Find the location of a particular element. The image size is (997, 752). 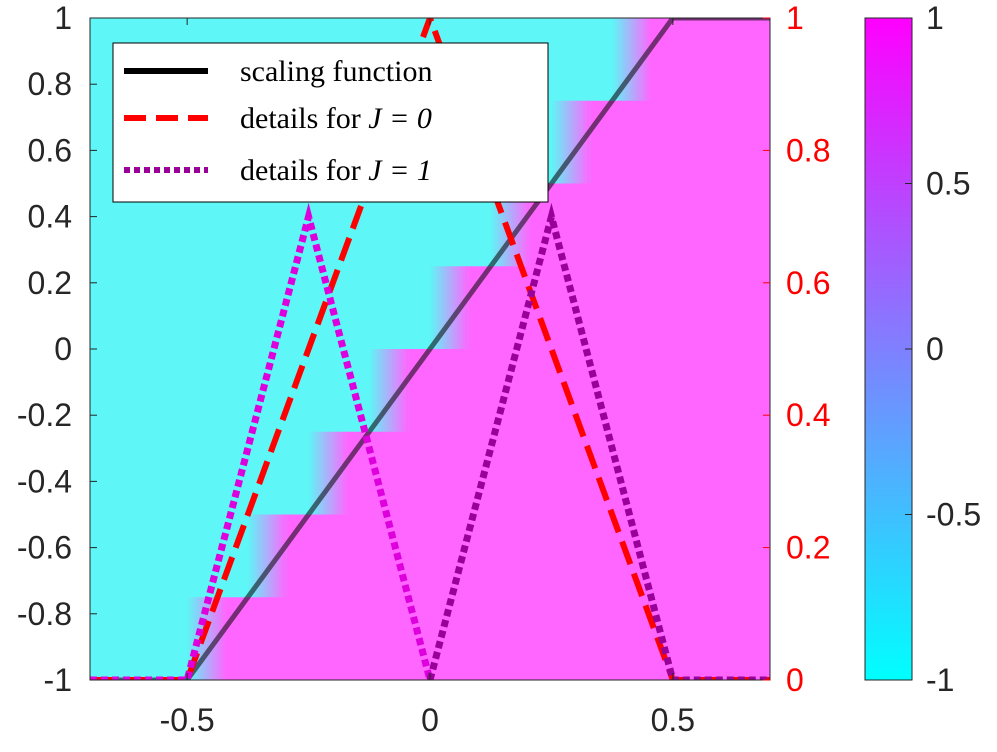

y-left-tick-label: 0.4 is located at coordinates (50, 217).